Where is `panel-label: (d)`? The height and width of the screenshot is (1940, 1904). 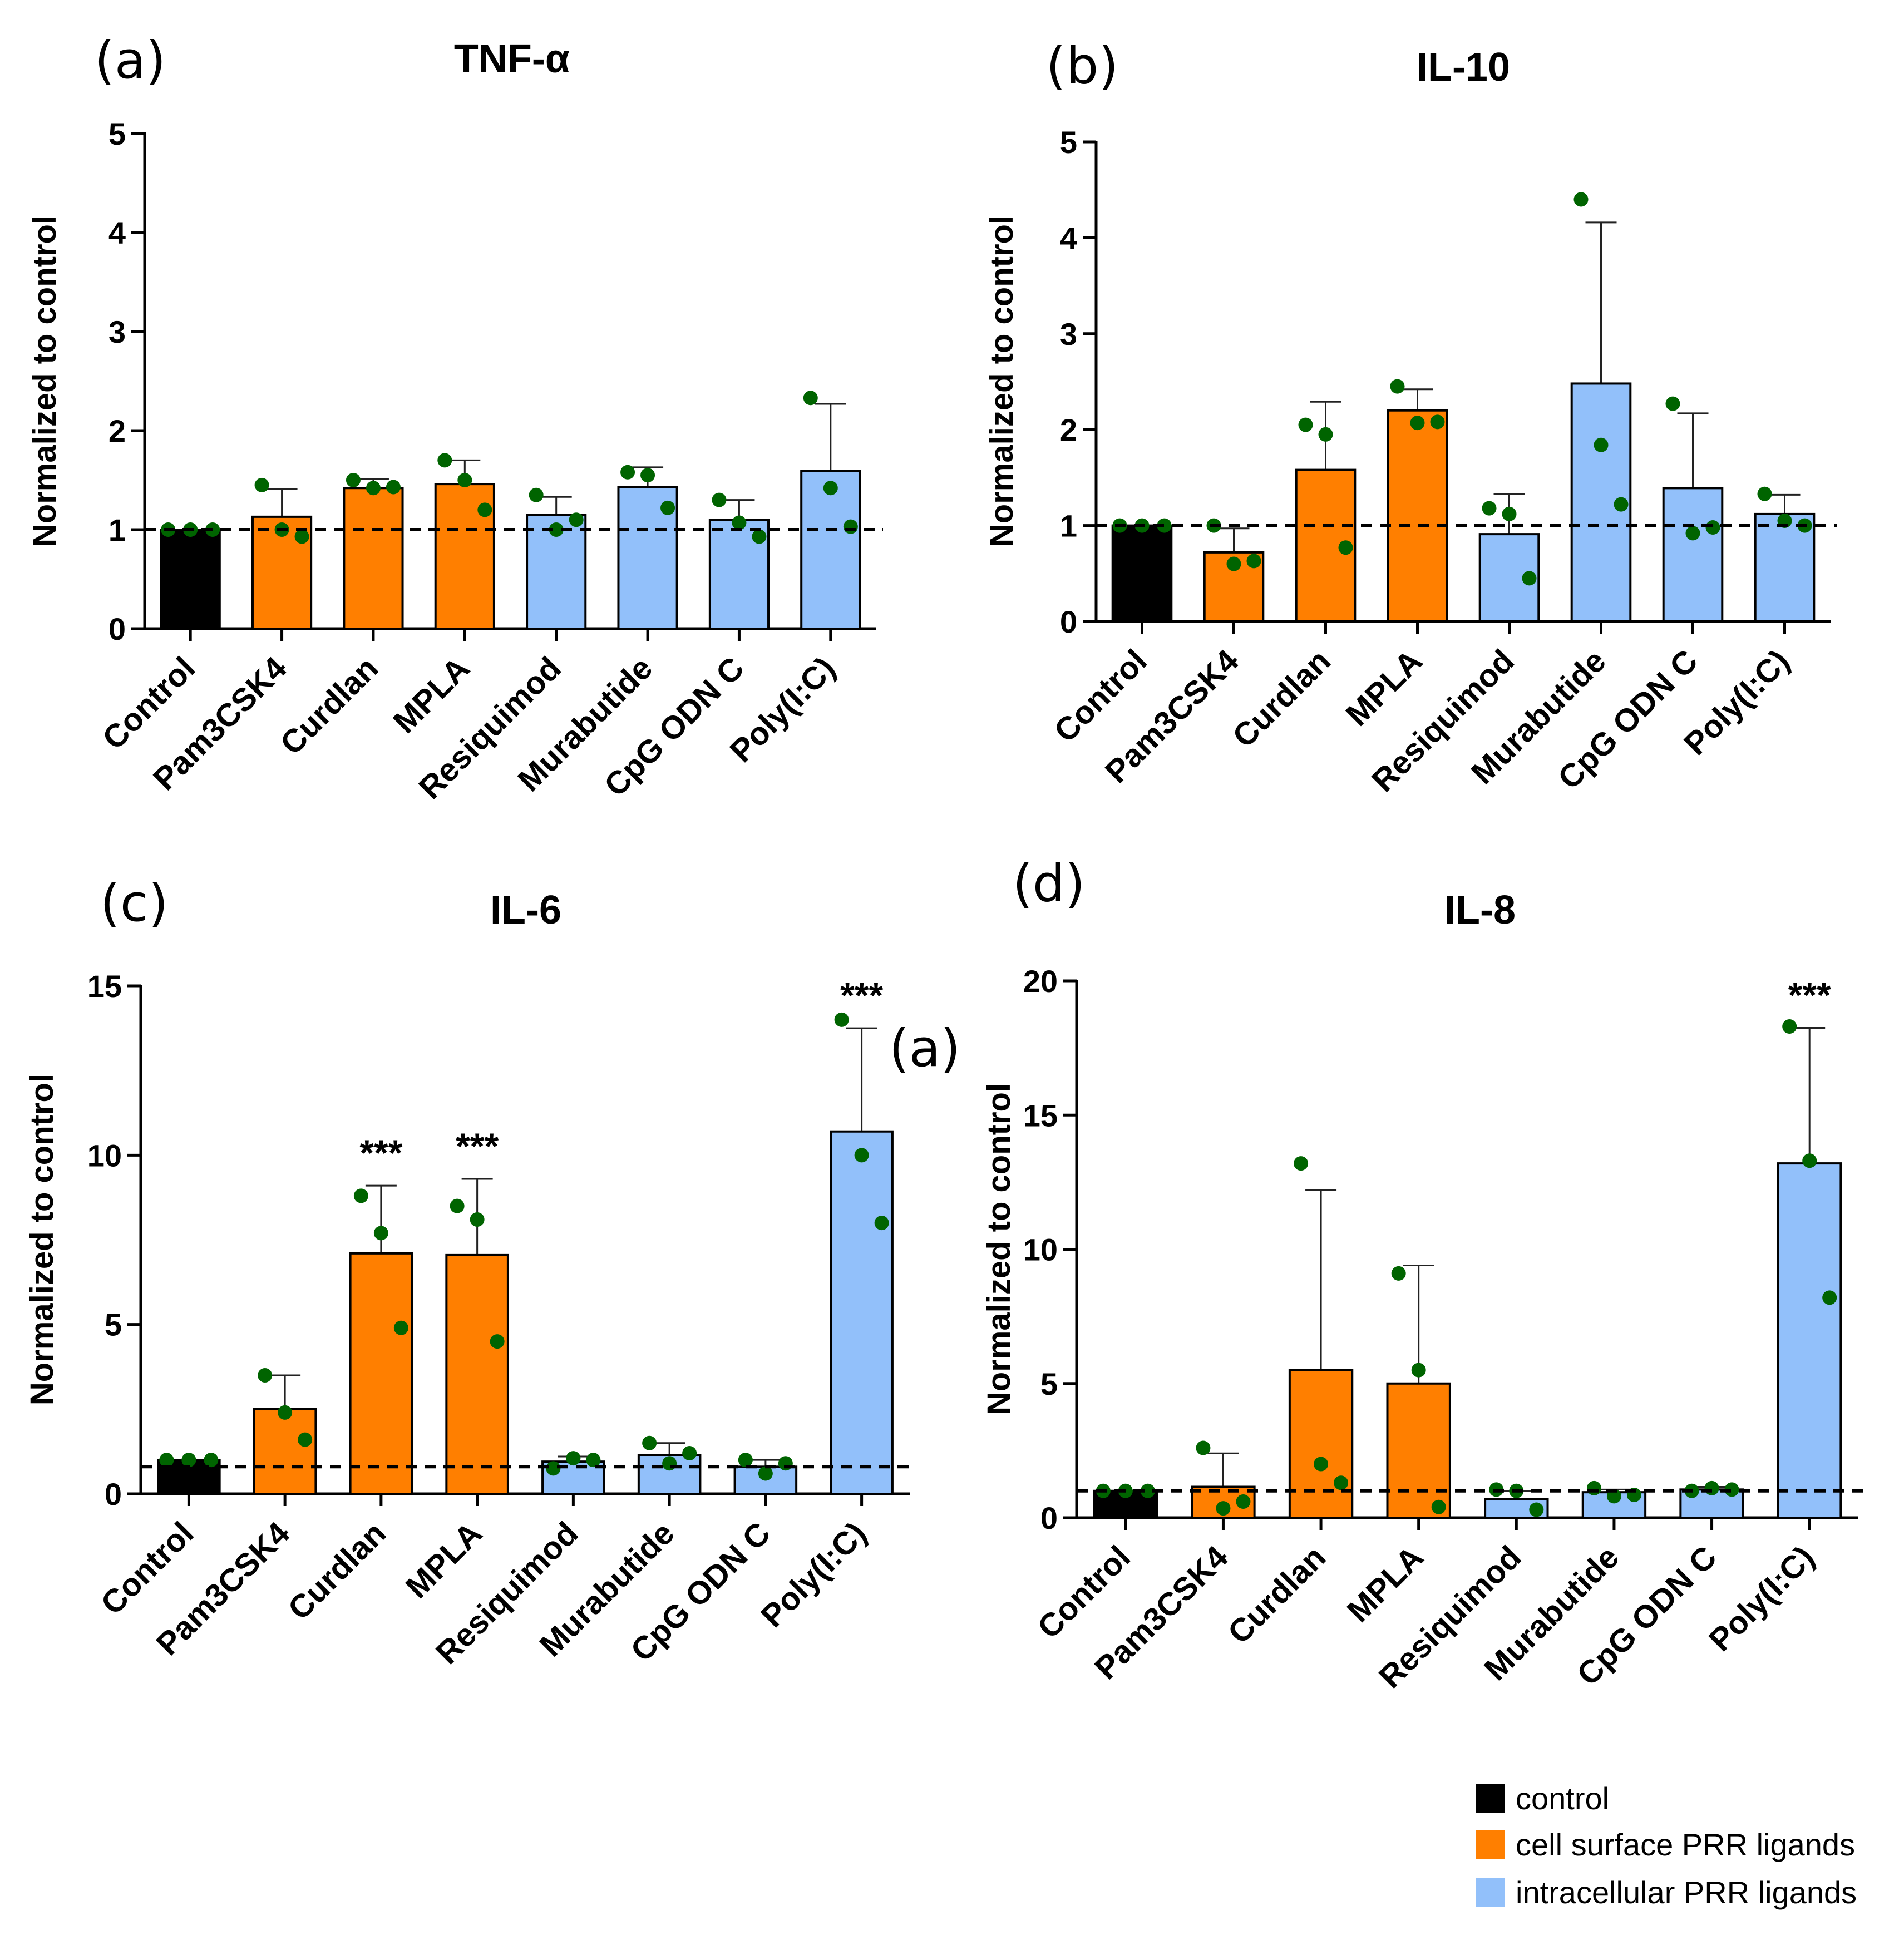 panel-label: (d) is located at coordinates (1049, 884).